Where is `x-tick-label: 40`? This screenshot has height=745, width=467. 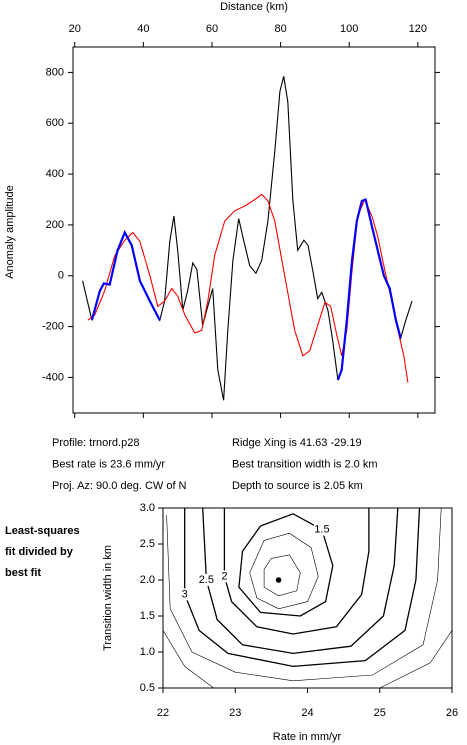
x-tick-label: 40 is located at coordinates (143, 29).